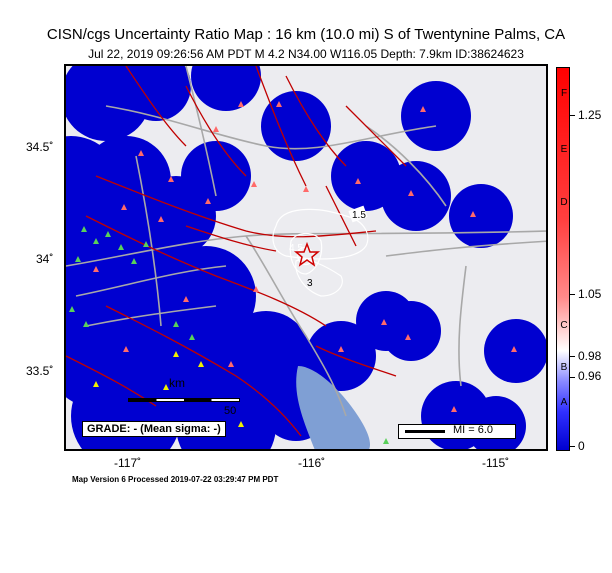 This screenshot has height=573, width=612. What do you see at coordinates (425, 431) in the screenshot?
I see `mi-legend-bar` at bounding box center [425, 431].